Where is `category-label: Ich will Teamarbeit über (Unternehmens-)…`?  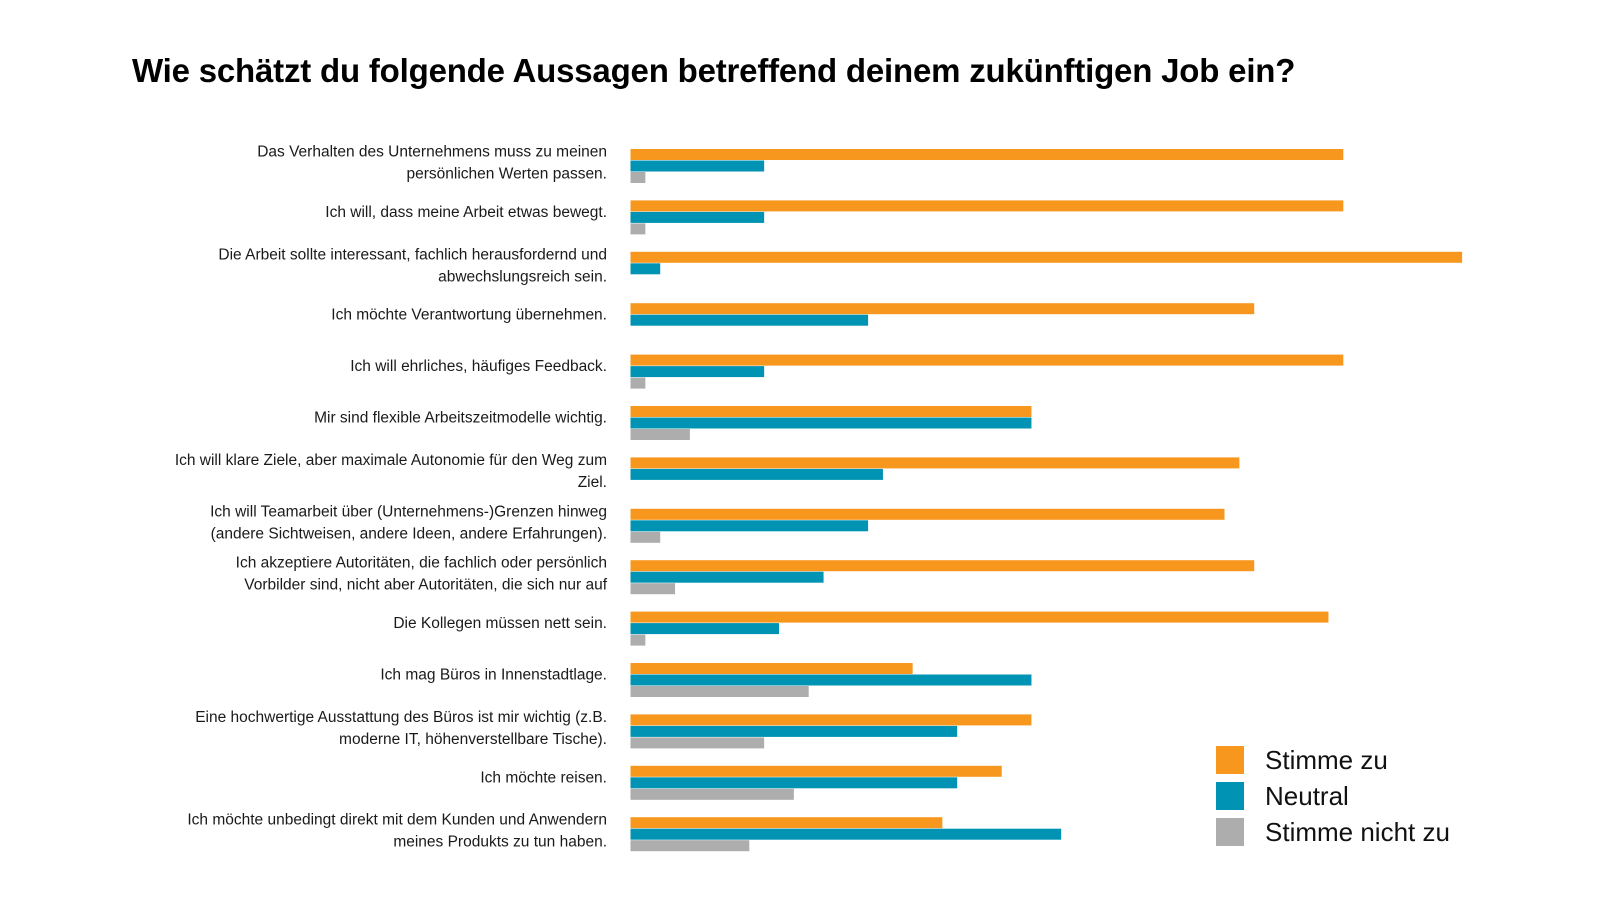
category-label: Ich will Teamarbeit über (Unternehmens-)… is located at coordinates (408, 511).